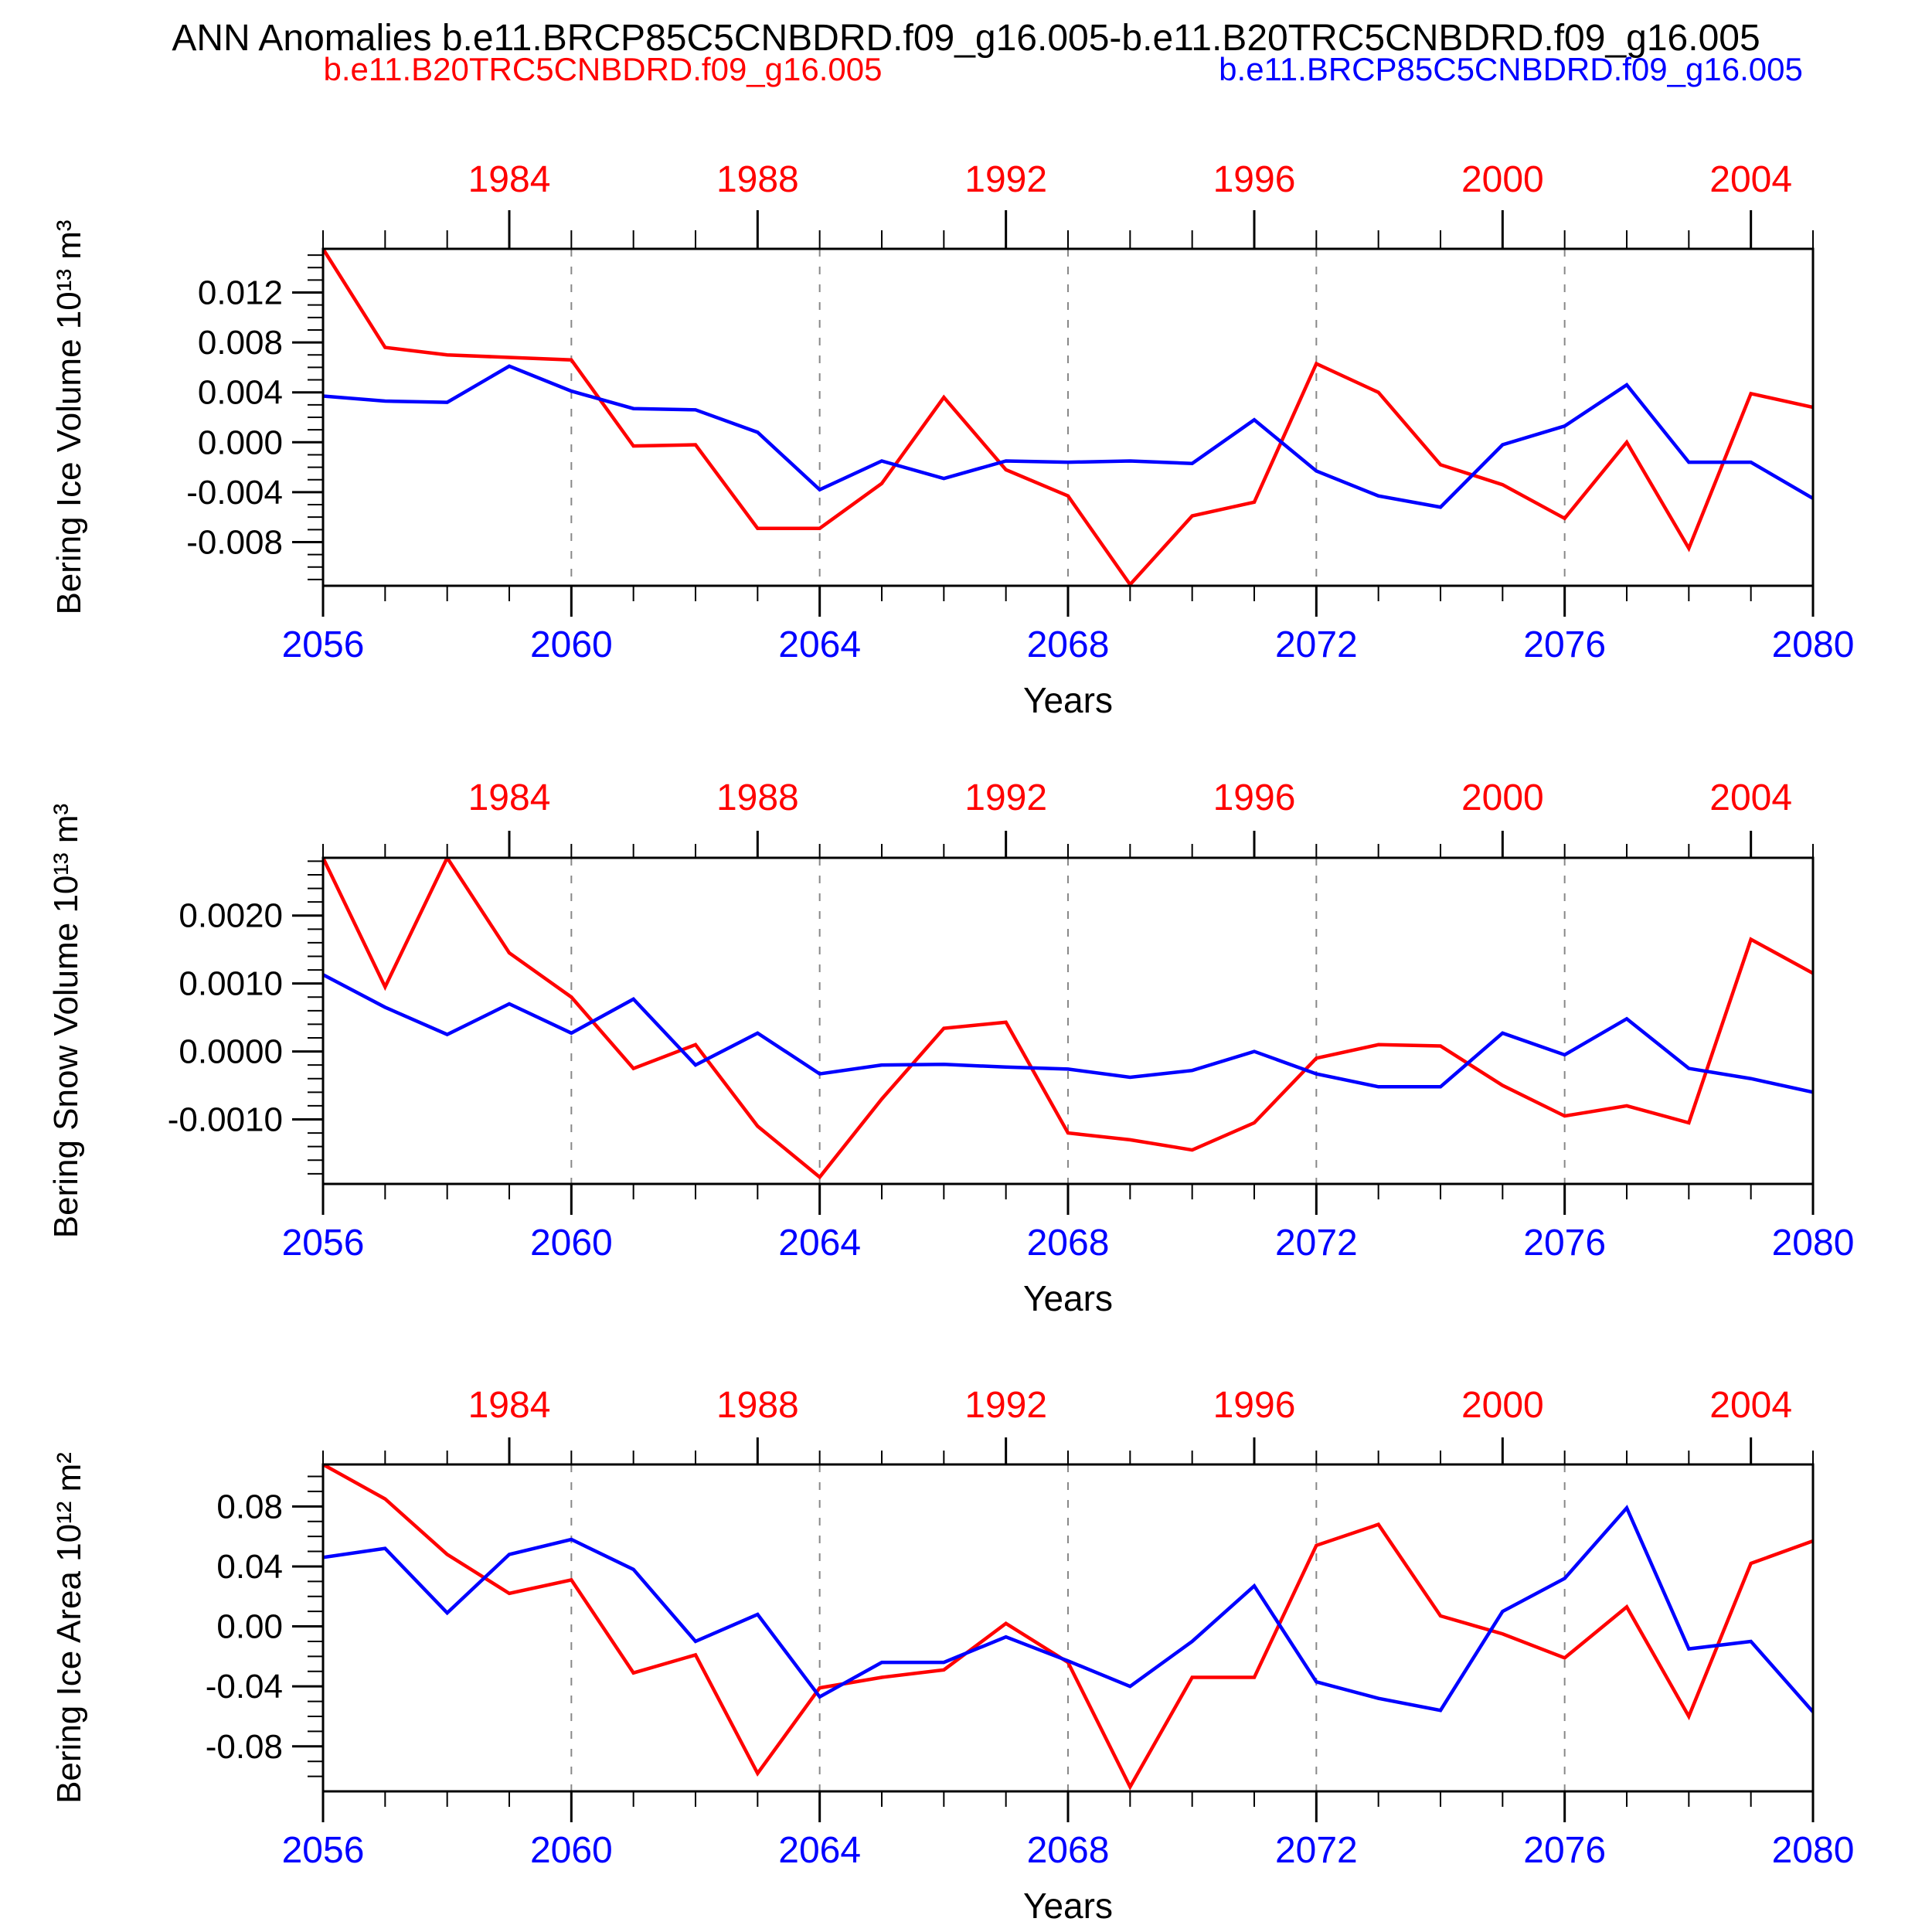 The image size is (1932, 1932). What do you see at coordinates (69, 417) in the screenshot?
I see `y-axis-title: Bering Ice Volume 10¹³ m³` at bounding box center [69, 417].